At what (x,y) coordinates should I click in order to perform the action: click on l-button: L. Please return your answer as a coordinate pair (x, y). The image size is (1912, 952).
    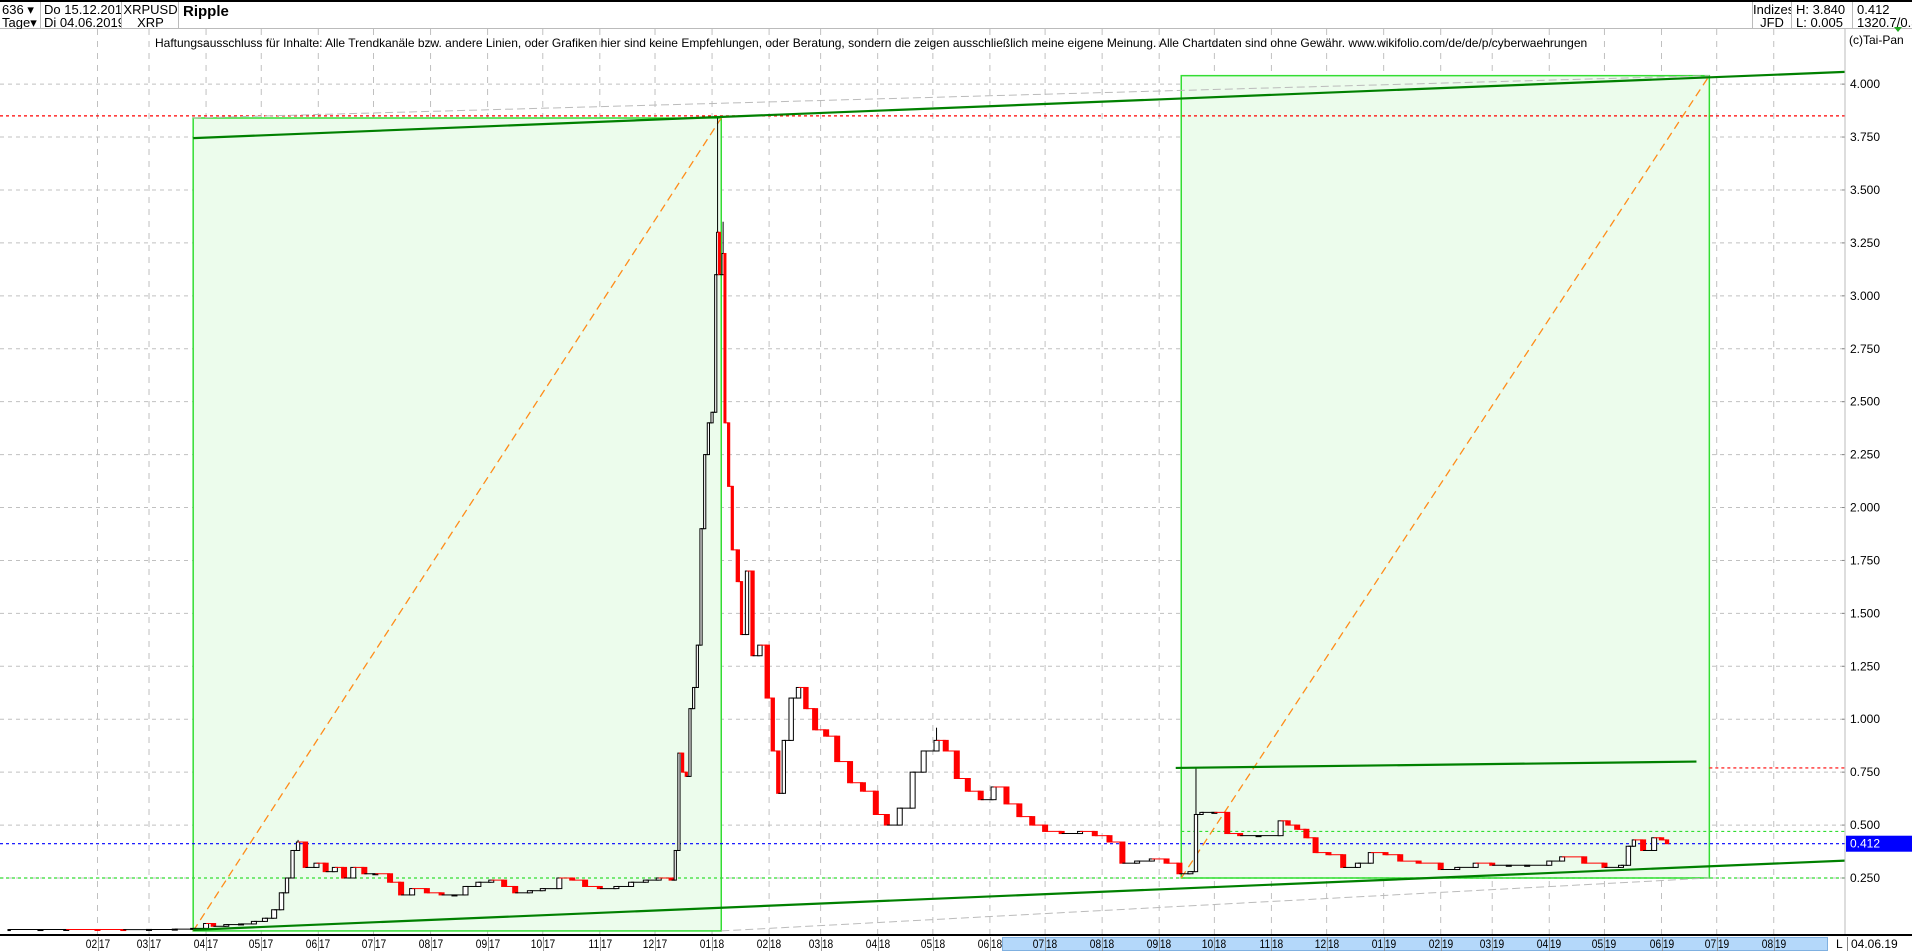
    Looking at the image, I should click on (1839, 944).